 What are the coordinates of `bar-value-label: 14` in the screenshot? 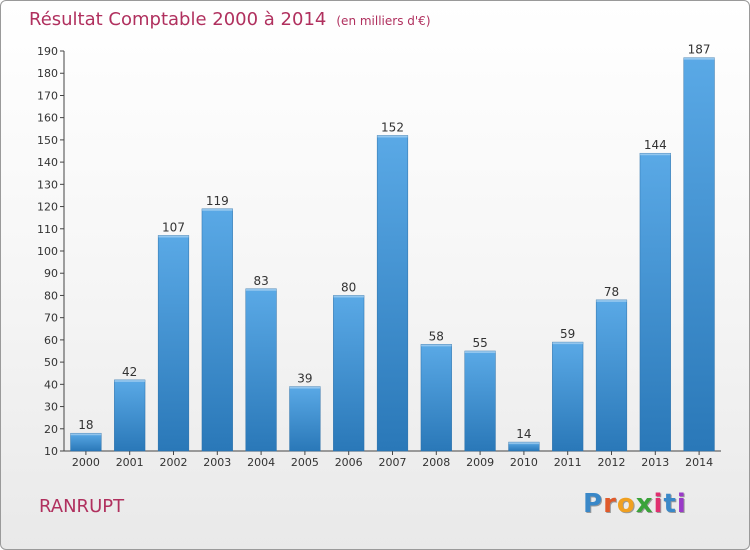 It's located at (523, 434).